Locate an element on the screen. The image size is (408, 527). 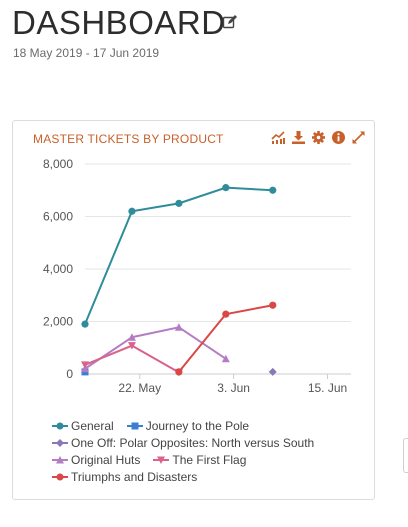
x-tick-label: 22. May is located at coordinates (139, 388).